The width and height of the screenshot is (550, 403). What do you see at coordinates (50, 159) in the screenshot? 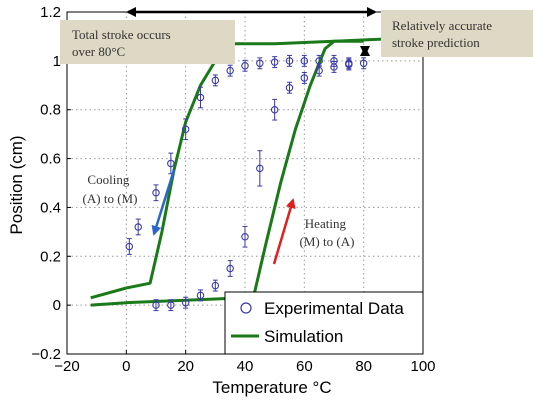
I see `y-tick-label: 0.6` at bounding box center [50, 159].